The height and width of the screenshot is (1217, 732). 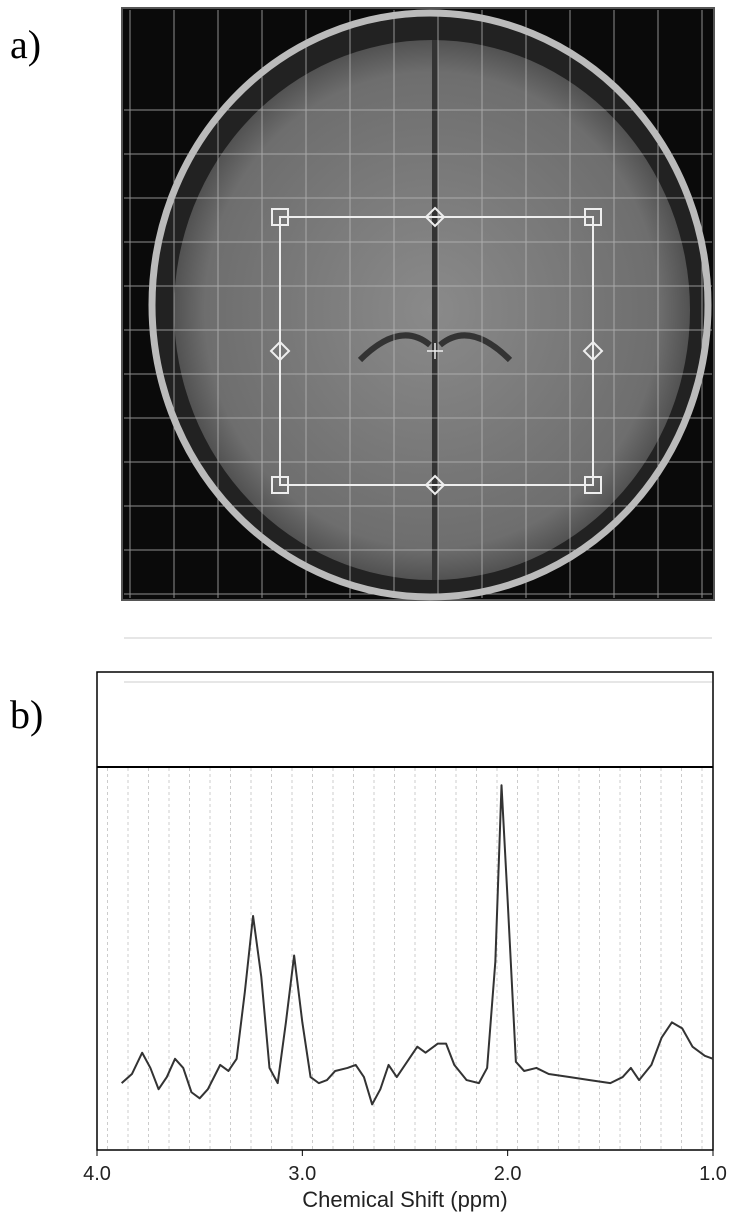 I want to click on panel-label: a), so click(x=25, y=44).